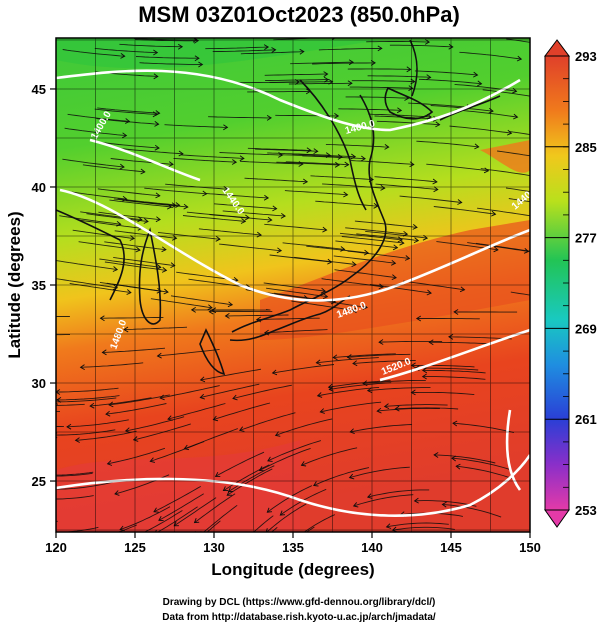 This screenshot has width=599, height=625. Describe the element at coordinates (292, 569) in the screenshot. I see `x-axis-label: Longitude (degrees)` at that location.